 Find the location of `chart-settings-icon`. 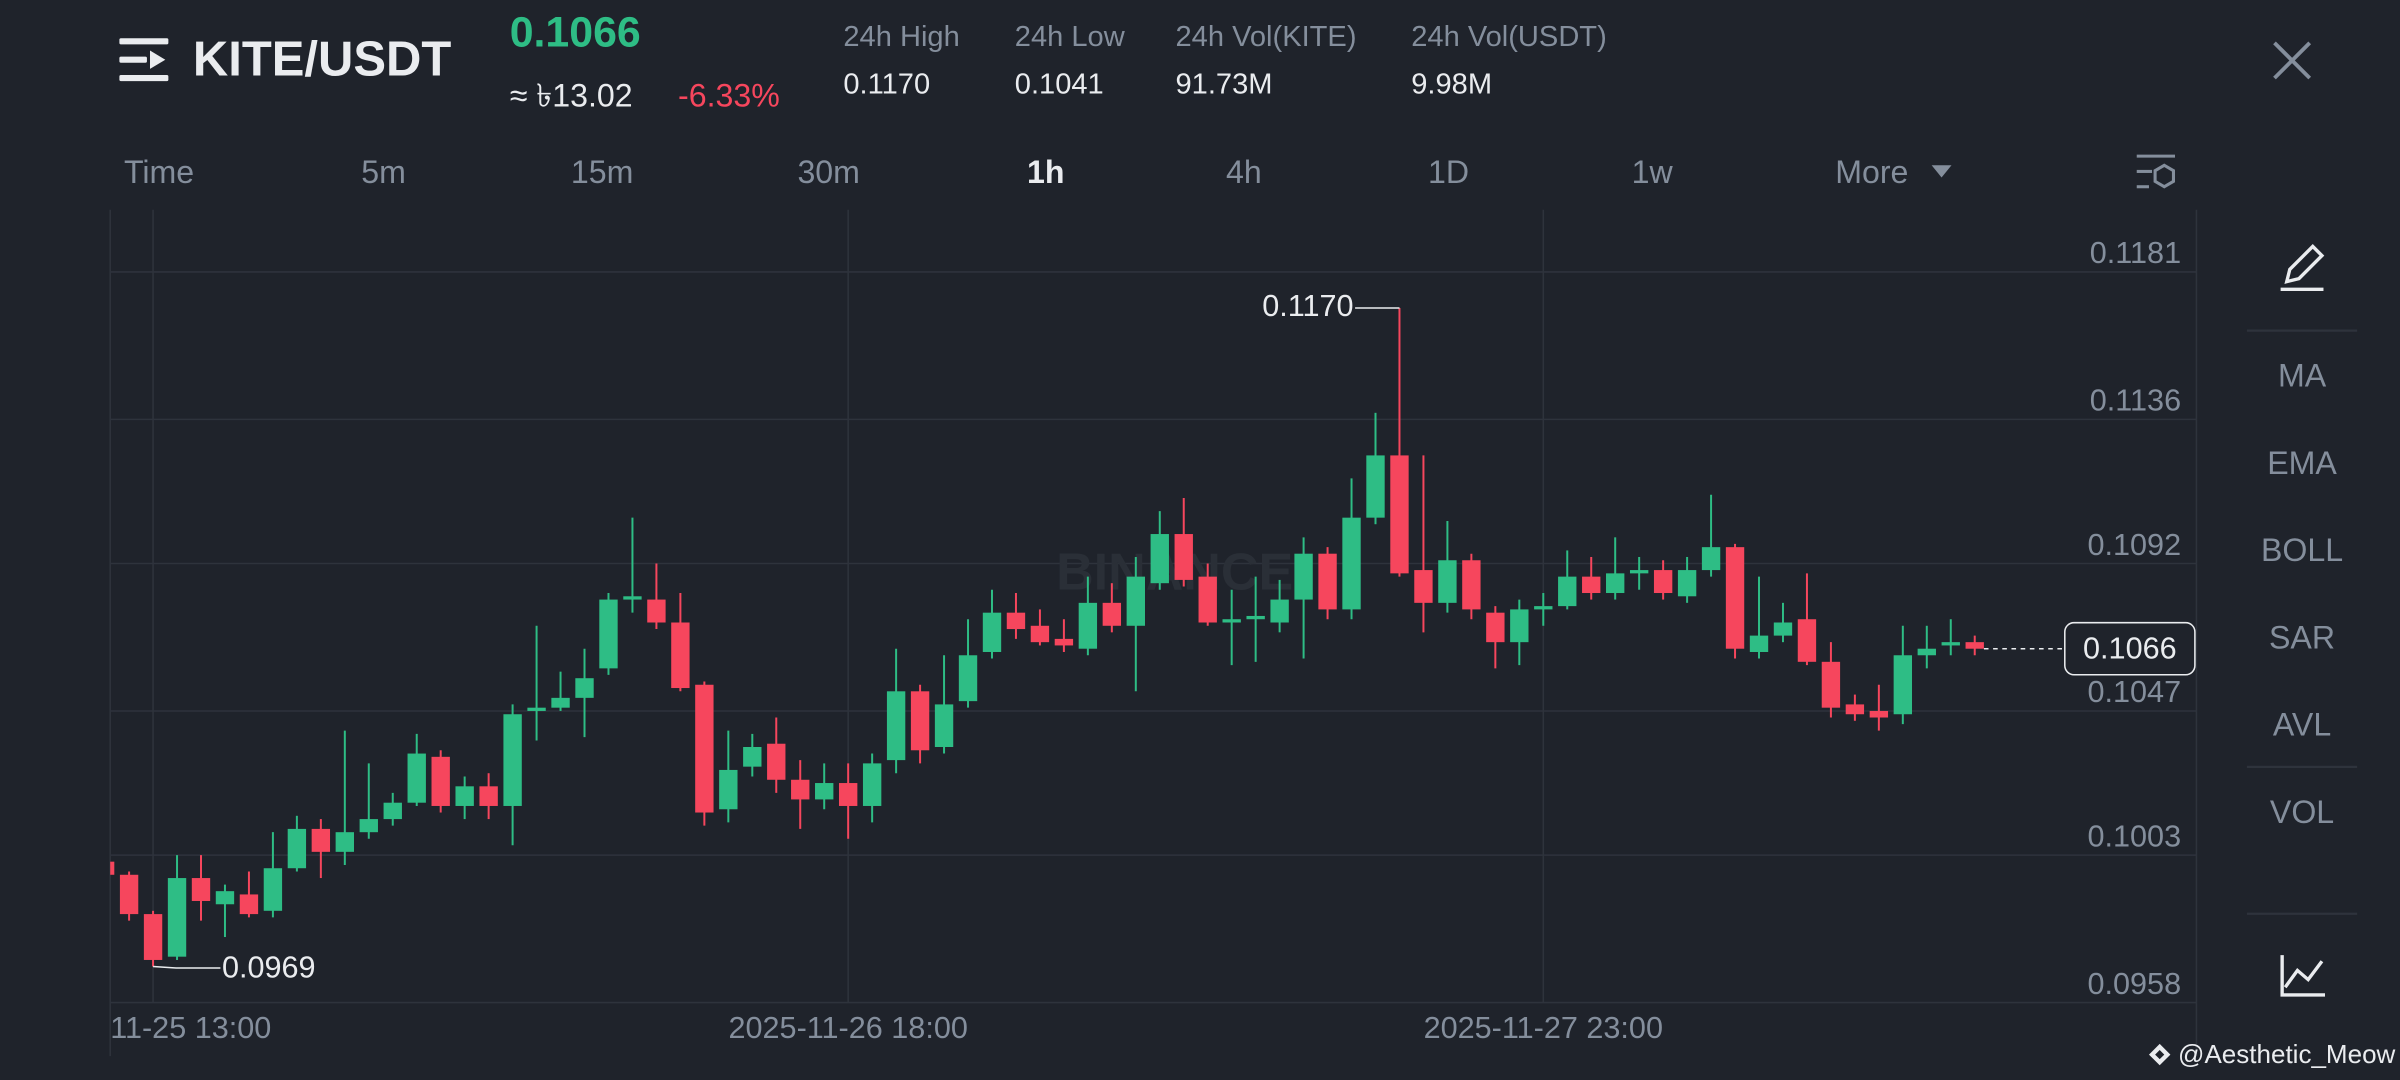

chart-settings-icon is located at coordinates (2155, 171).